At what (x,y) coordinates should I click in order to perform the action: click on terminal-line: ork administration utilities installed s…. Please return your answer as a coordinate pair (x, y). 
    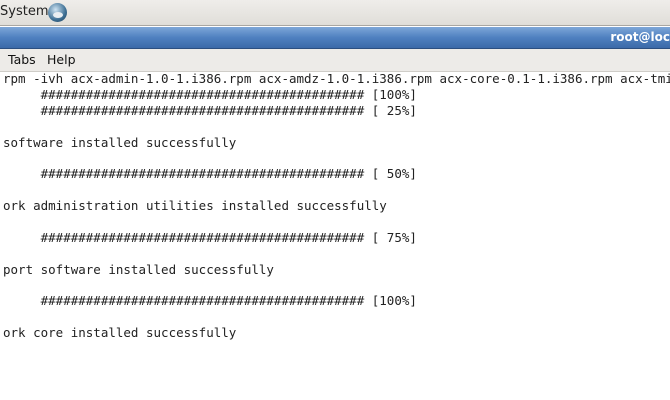
    Looking at the image, I should click on (195, 206).